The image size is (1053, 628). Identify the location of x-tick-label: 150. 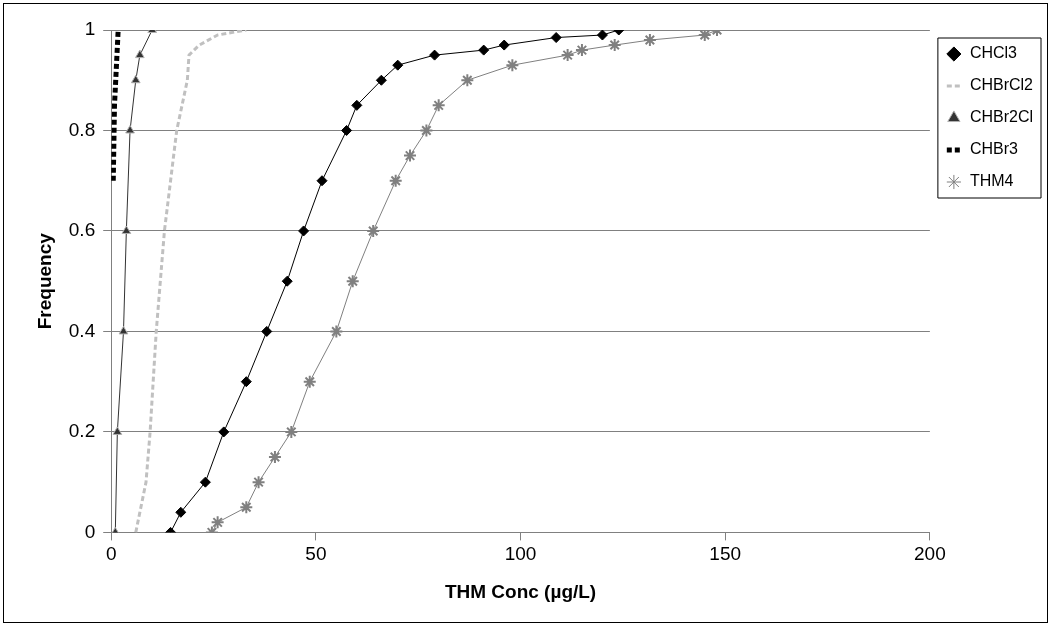
(725, 554).